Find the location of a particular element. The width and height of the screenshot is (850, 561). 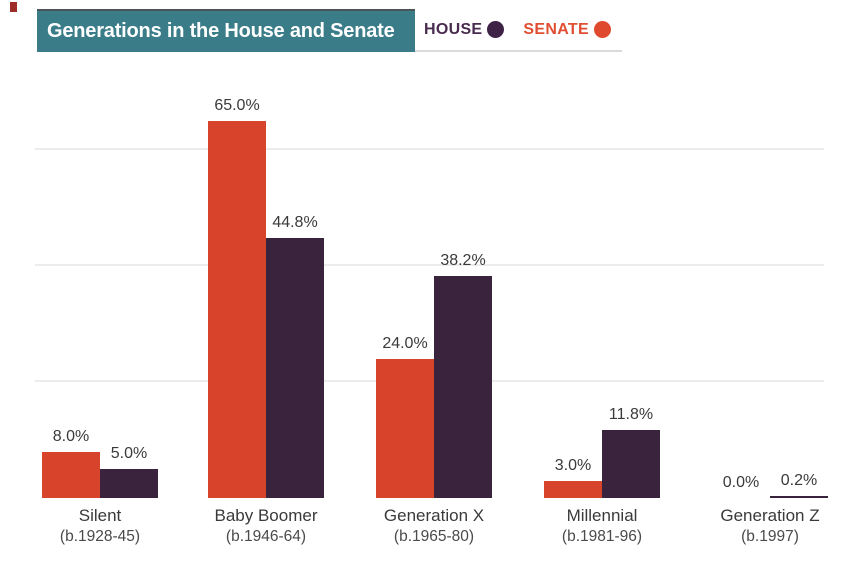

corner-mark is located at coordinates (13, 7).